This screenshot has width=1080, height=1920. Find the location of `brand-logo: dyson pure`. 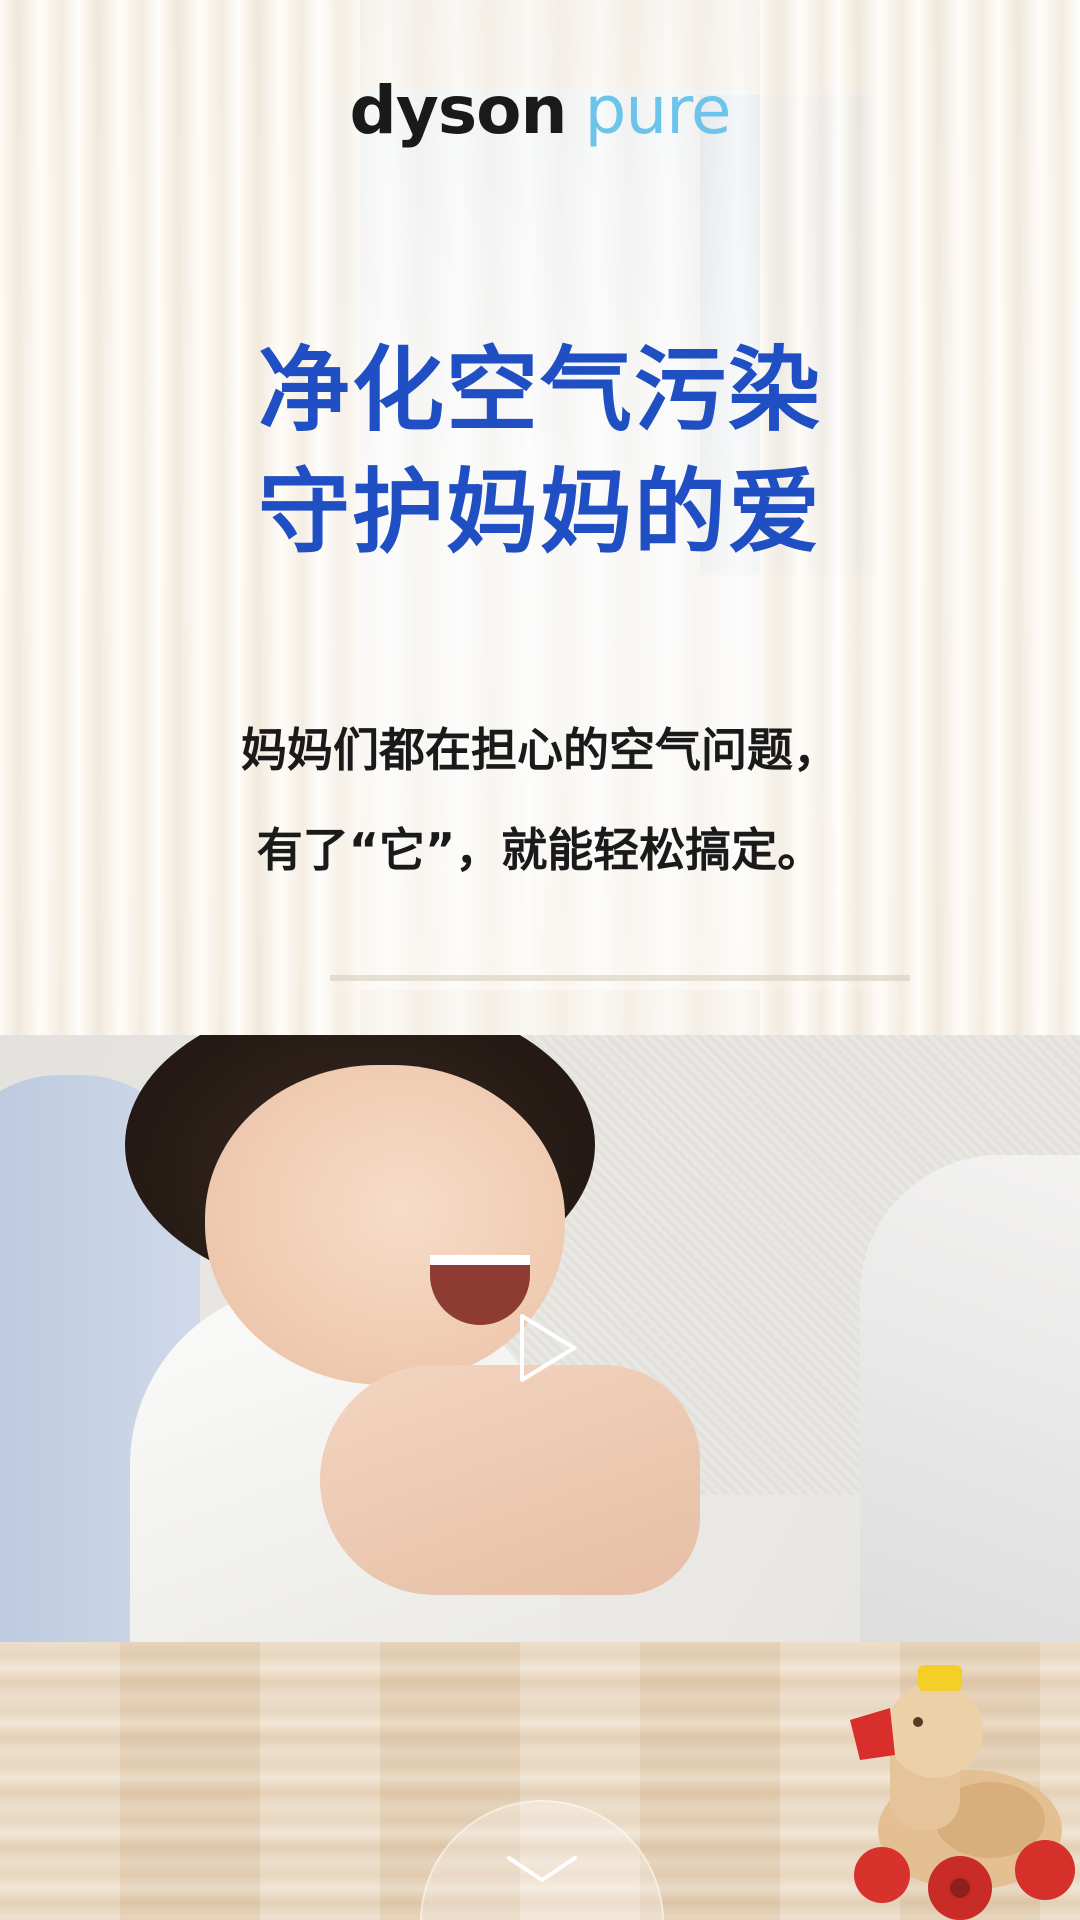

brand-logo: dyson pure is located at coordinates (540, 111).